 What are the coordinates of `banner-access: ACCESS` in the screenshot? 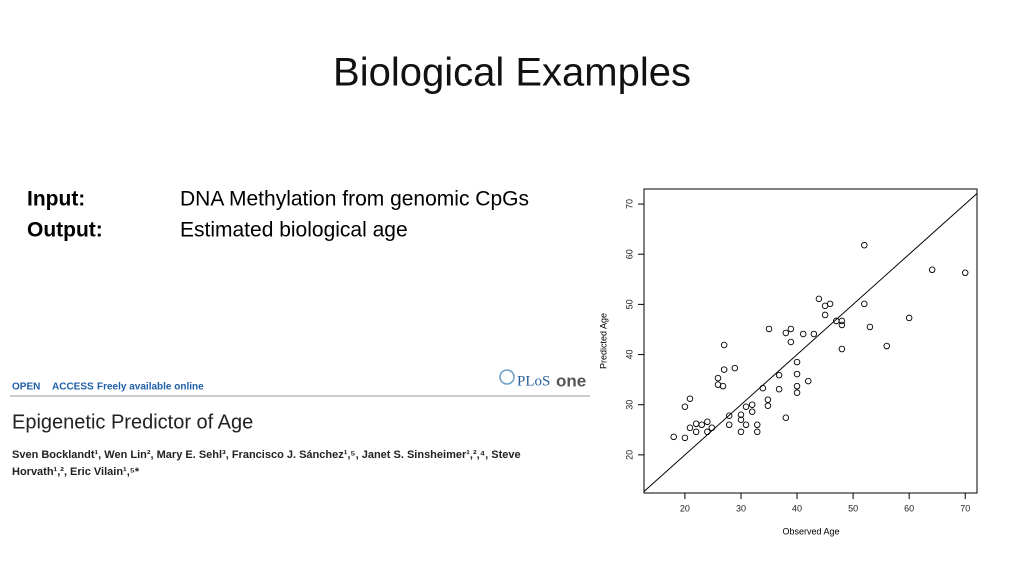 It's located at (73, 387).